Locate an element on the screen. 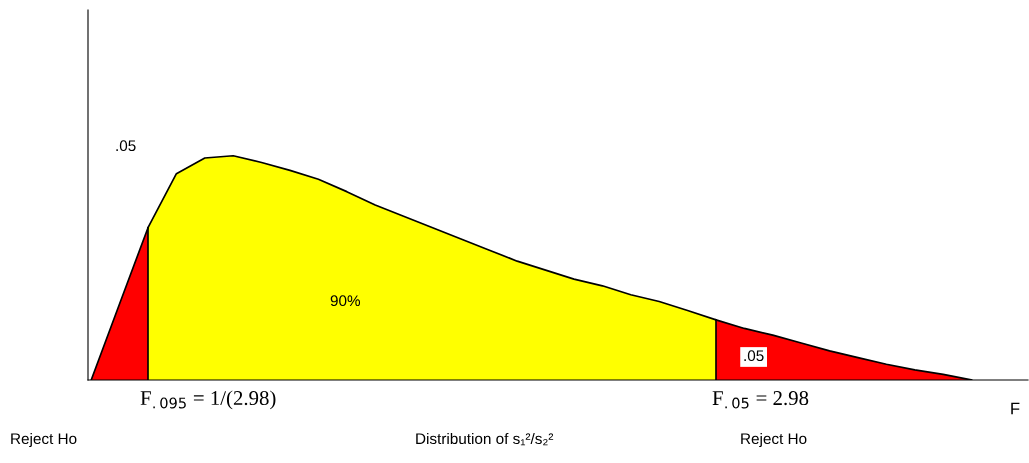  text: .05 is located at coordinates (126, 146).